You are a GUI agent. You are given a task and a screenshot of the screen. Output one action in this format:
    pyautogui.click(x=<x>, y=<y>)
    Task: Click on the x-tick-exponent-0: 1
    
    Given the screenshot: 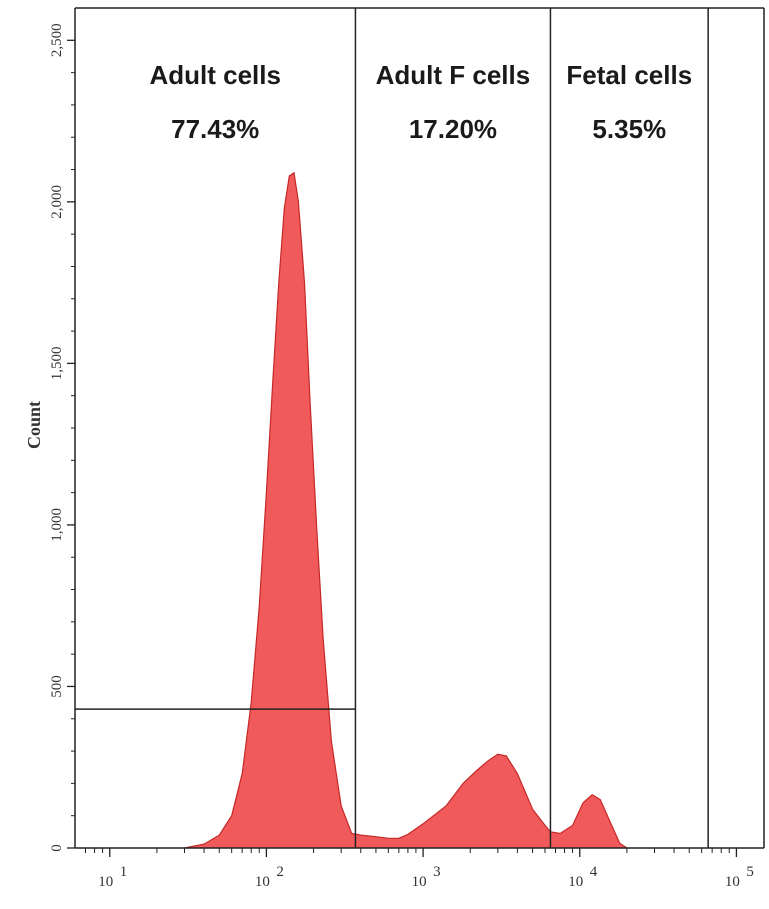 What is the action you would take?
    pyautogui.click(x=124, y=872)
    